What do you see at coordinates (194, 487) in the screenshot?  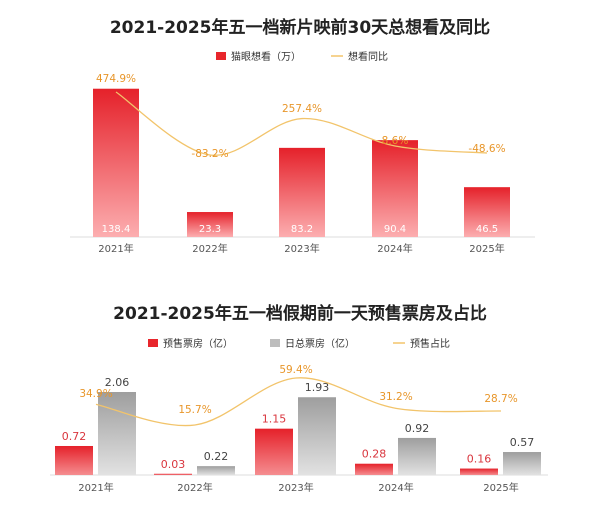 I see `chart2-x-tick-label: 2022年` at bounding box center [194, 487].